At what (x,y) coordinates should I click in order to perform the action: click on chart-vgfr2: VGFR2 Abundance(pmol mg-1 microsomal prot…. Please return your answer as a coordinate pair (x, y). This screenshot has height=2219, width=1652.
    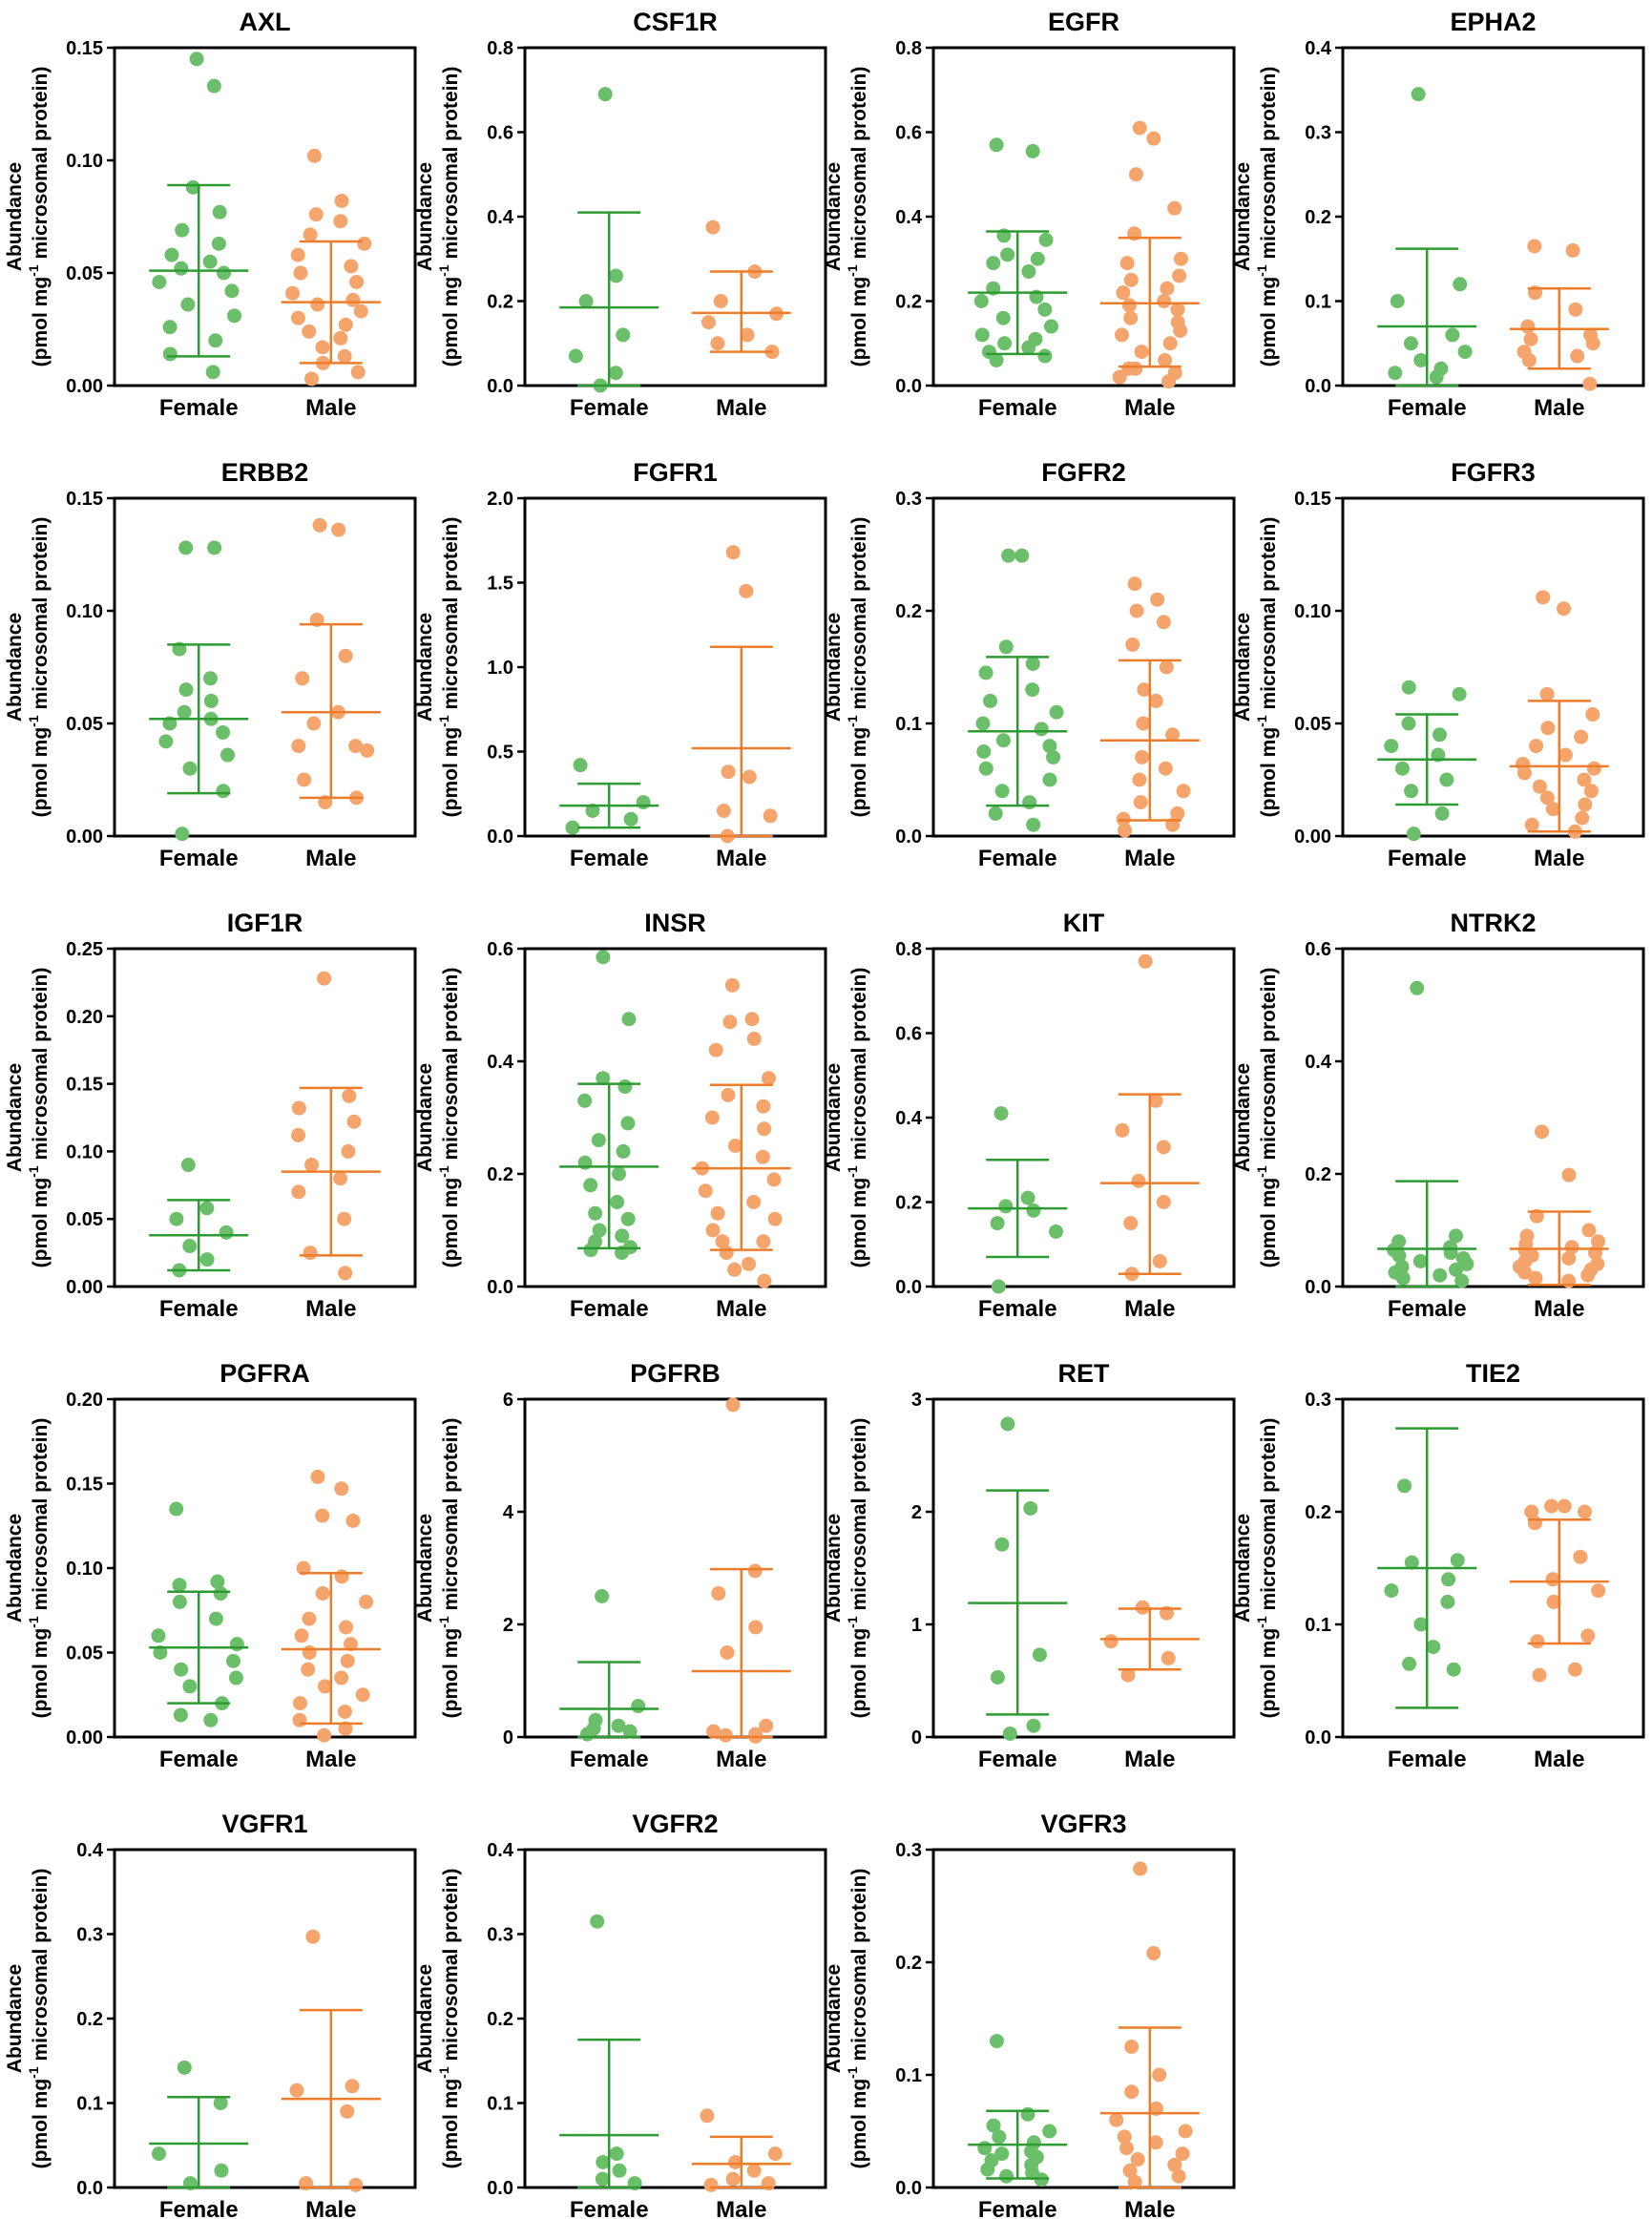
    Looking at the image, I should click on (620, 2014).